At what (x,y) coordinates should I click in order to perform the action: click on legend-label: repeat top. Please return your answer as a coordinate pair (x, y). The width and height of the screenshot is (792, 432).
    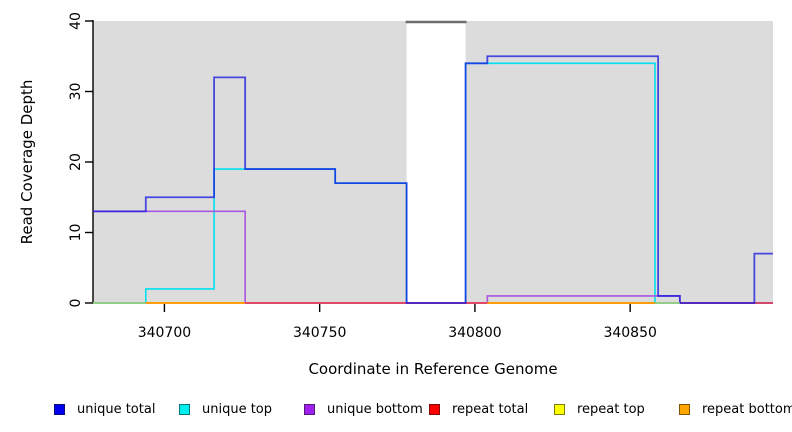
    Looking at the image, I should click on (611, 409).